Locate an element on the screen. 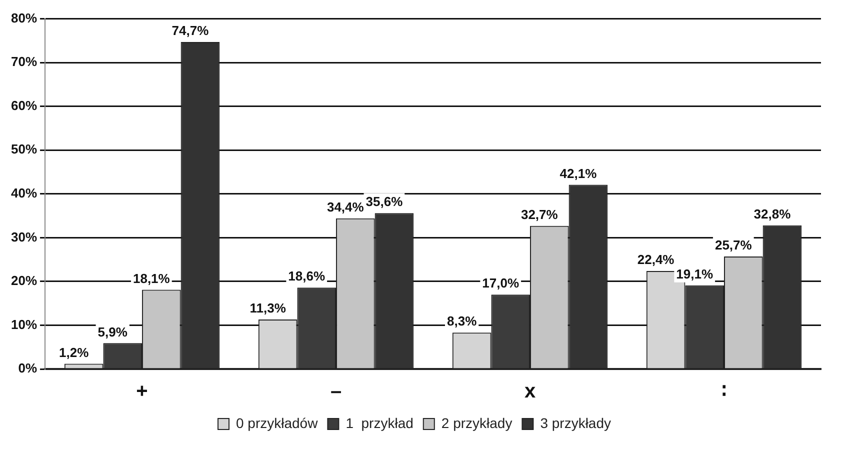  y-tick-label: 50% is located at coordinates (24, 149).